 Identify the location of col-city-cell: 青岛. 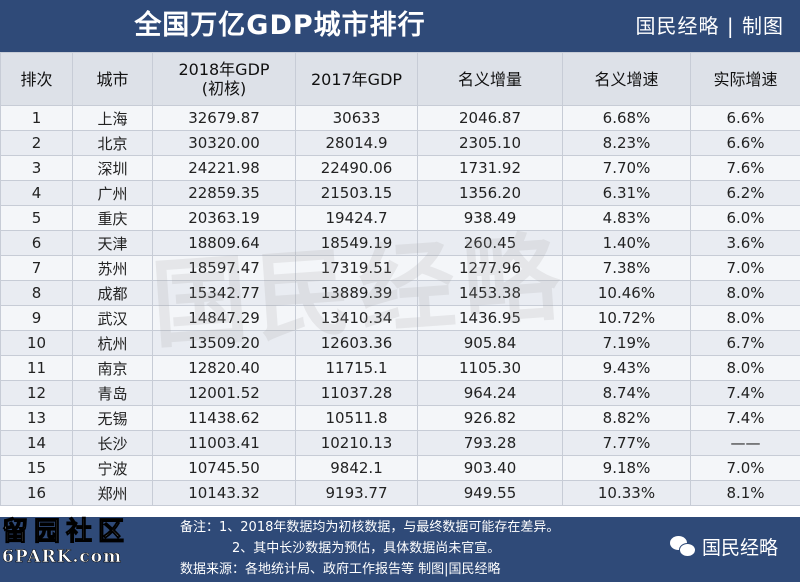
(112, 393).